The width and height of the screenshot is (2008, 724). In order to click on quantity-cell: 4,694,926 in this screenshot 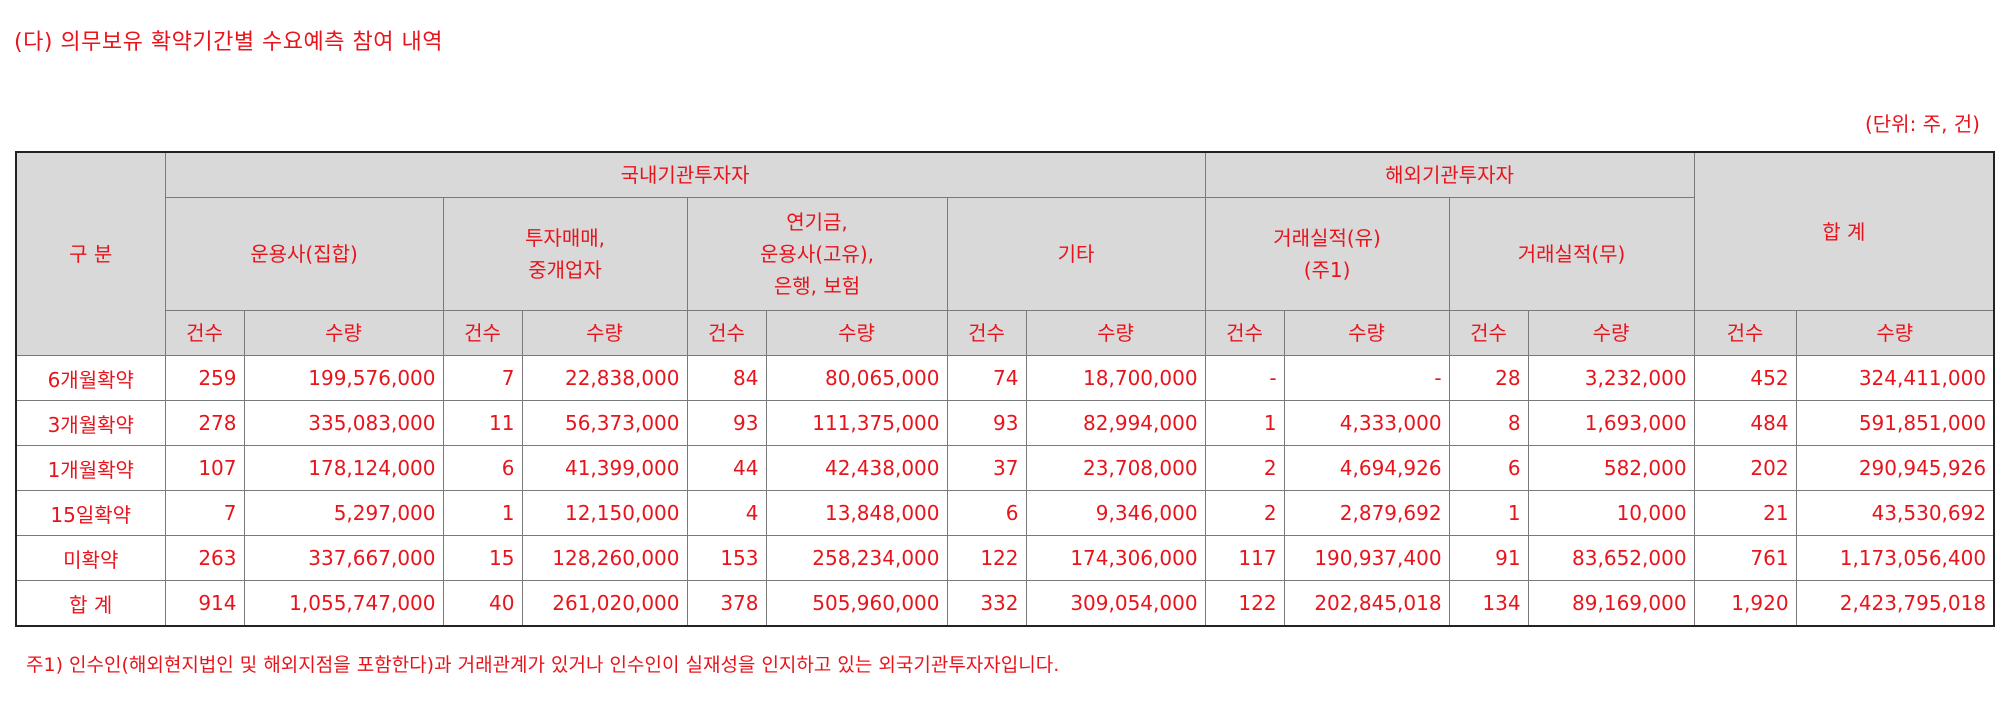, I will do `click(1366, 468)`.